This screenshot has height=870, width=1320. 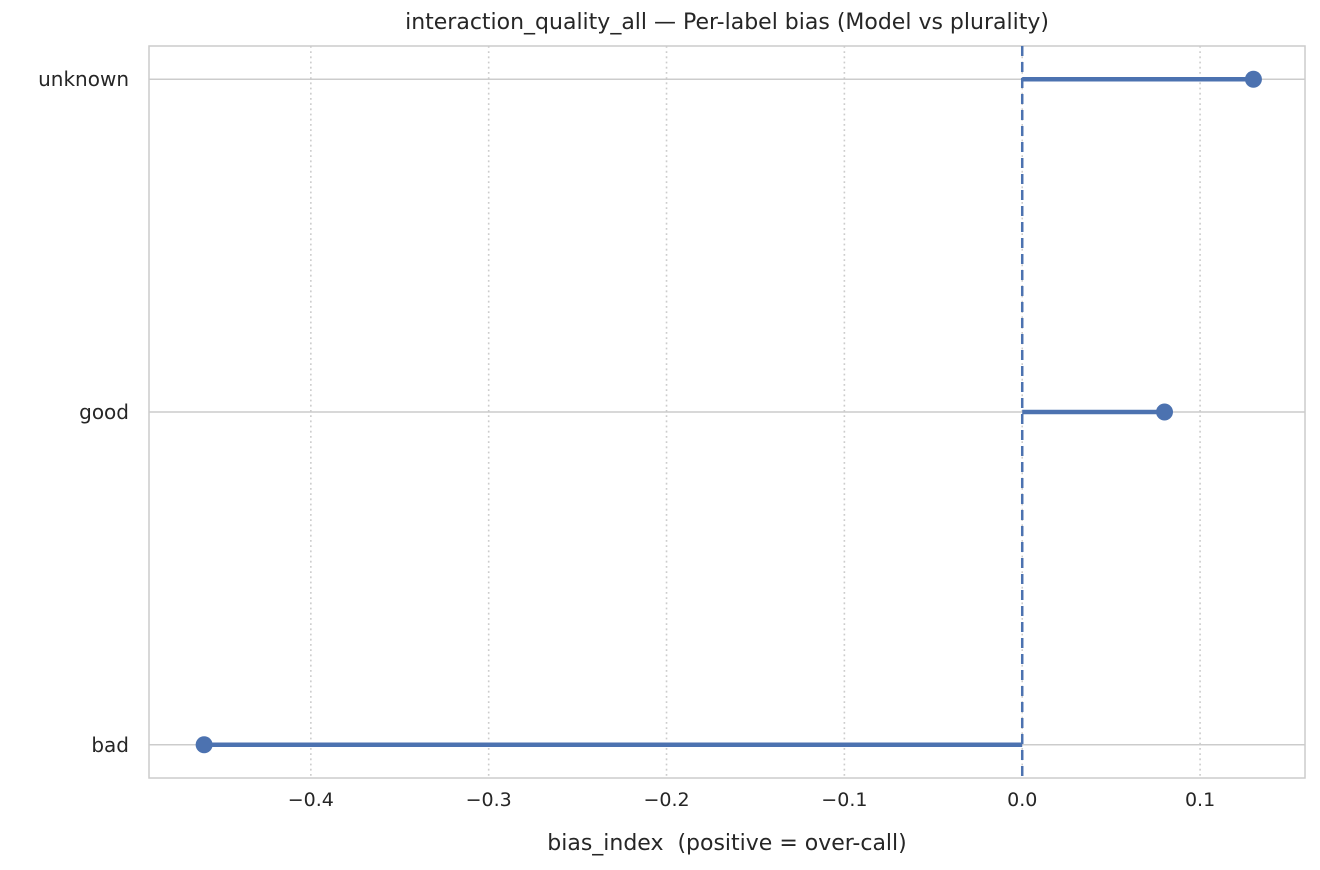 I want to click on x-tick-label: −0.2, so click(x=666, y=800).